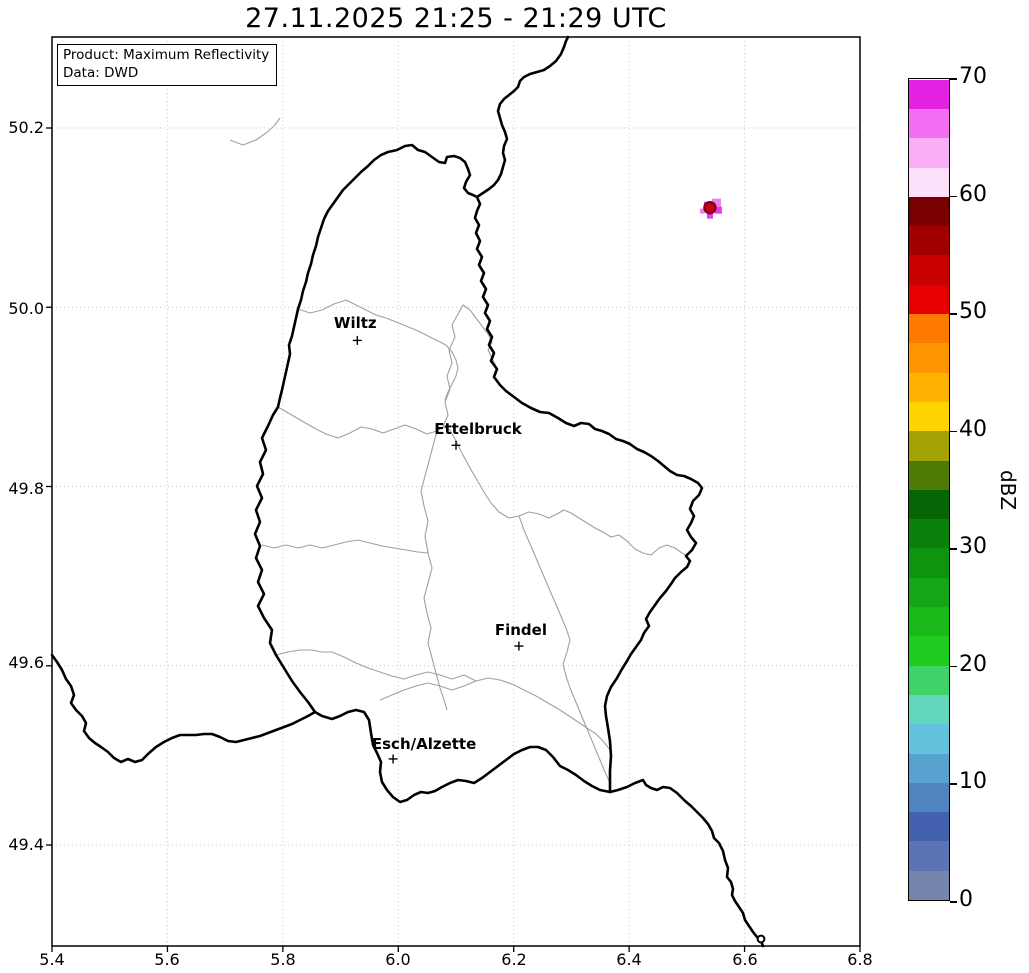 Image resolution: width=1029 pixels, height=973 pixels. What do you see at coordinates (761, 939) in the screenshot?
I see `border-knob` at bounding box center [761, 939].